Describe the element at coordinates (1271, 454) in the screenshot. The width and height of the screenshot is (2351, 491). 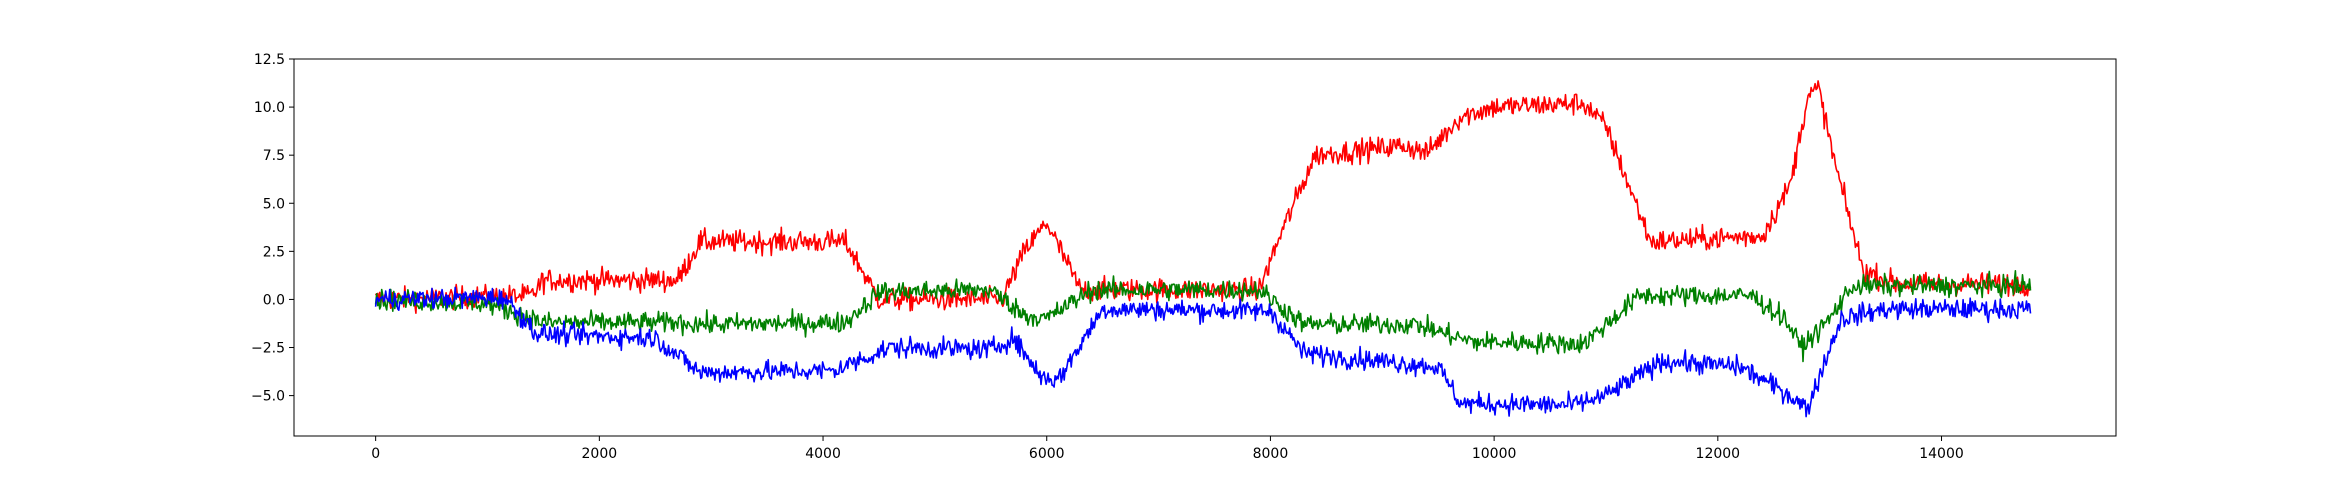
I see `x-tick-label: 8000` at that location.